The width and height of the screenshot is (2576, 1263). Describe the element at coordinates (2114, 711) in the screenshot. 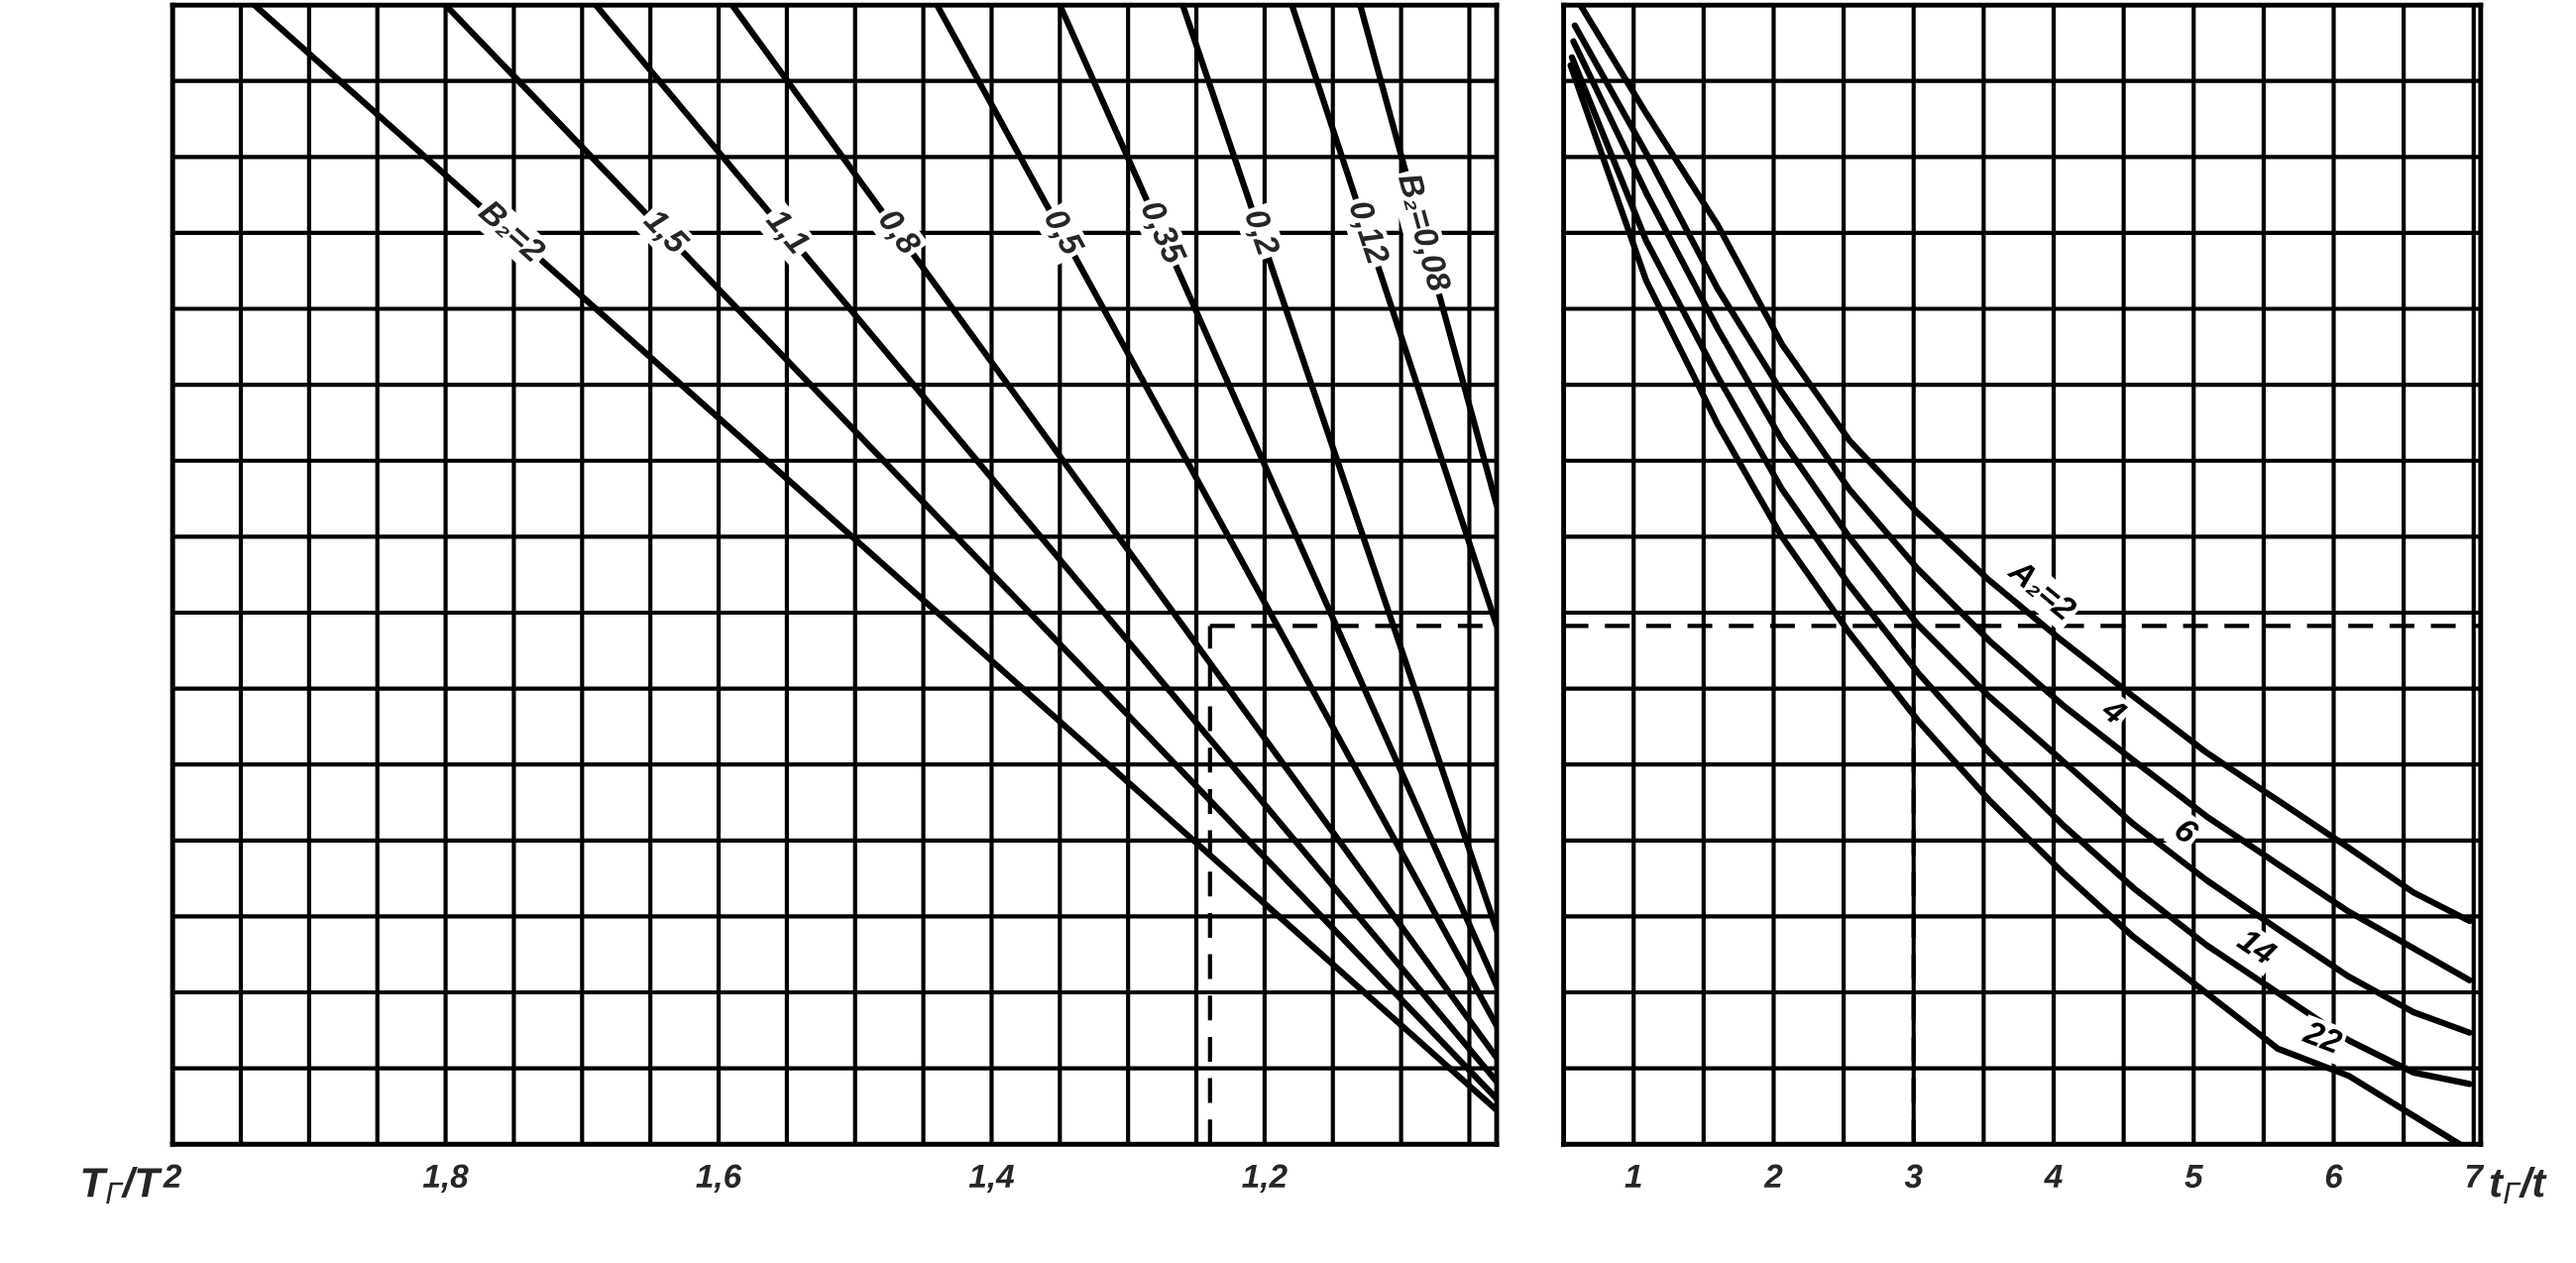

I see `text: 4` at that location.